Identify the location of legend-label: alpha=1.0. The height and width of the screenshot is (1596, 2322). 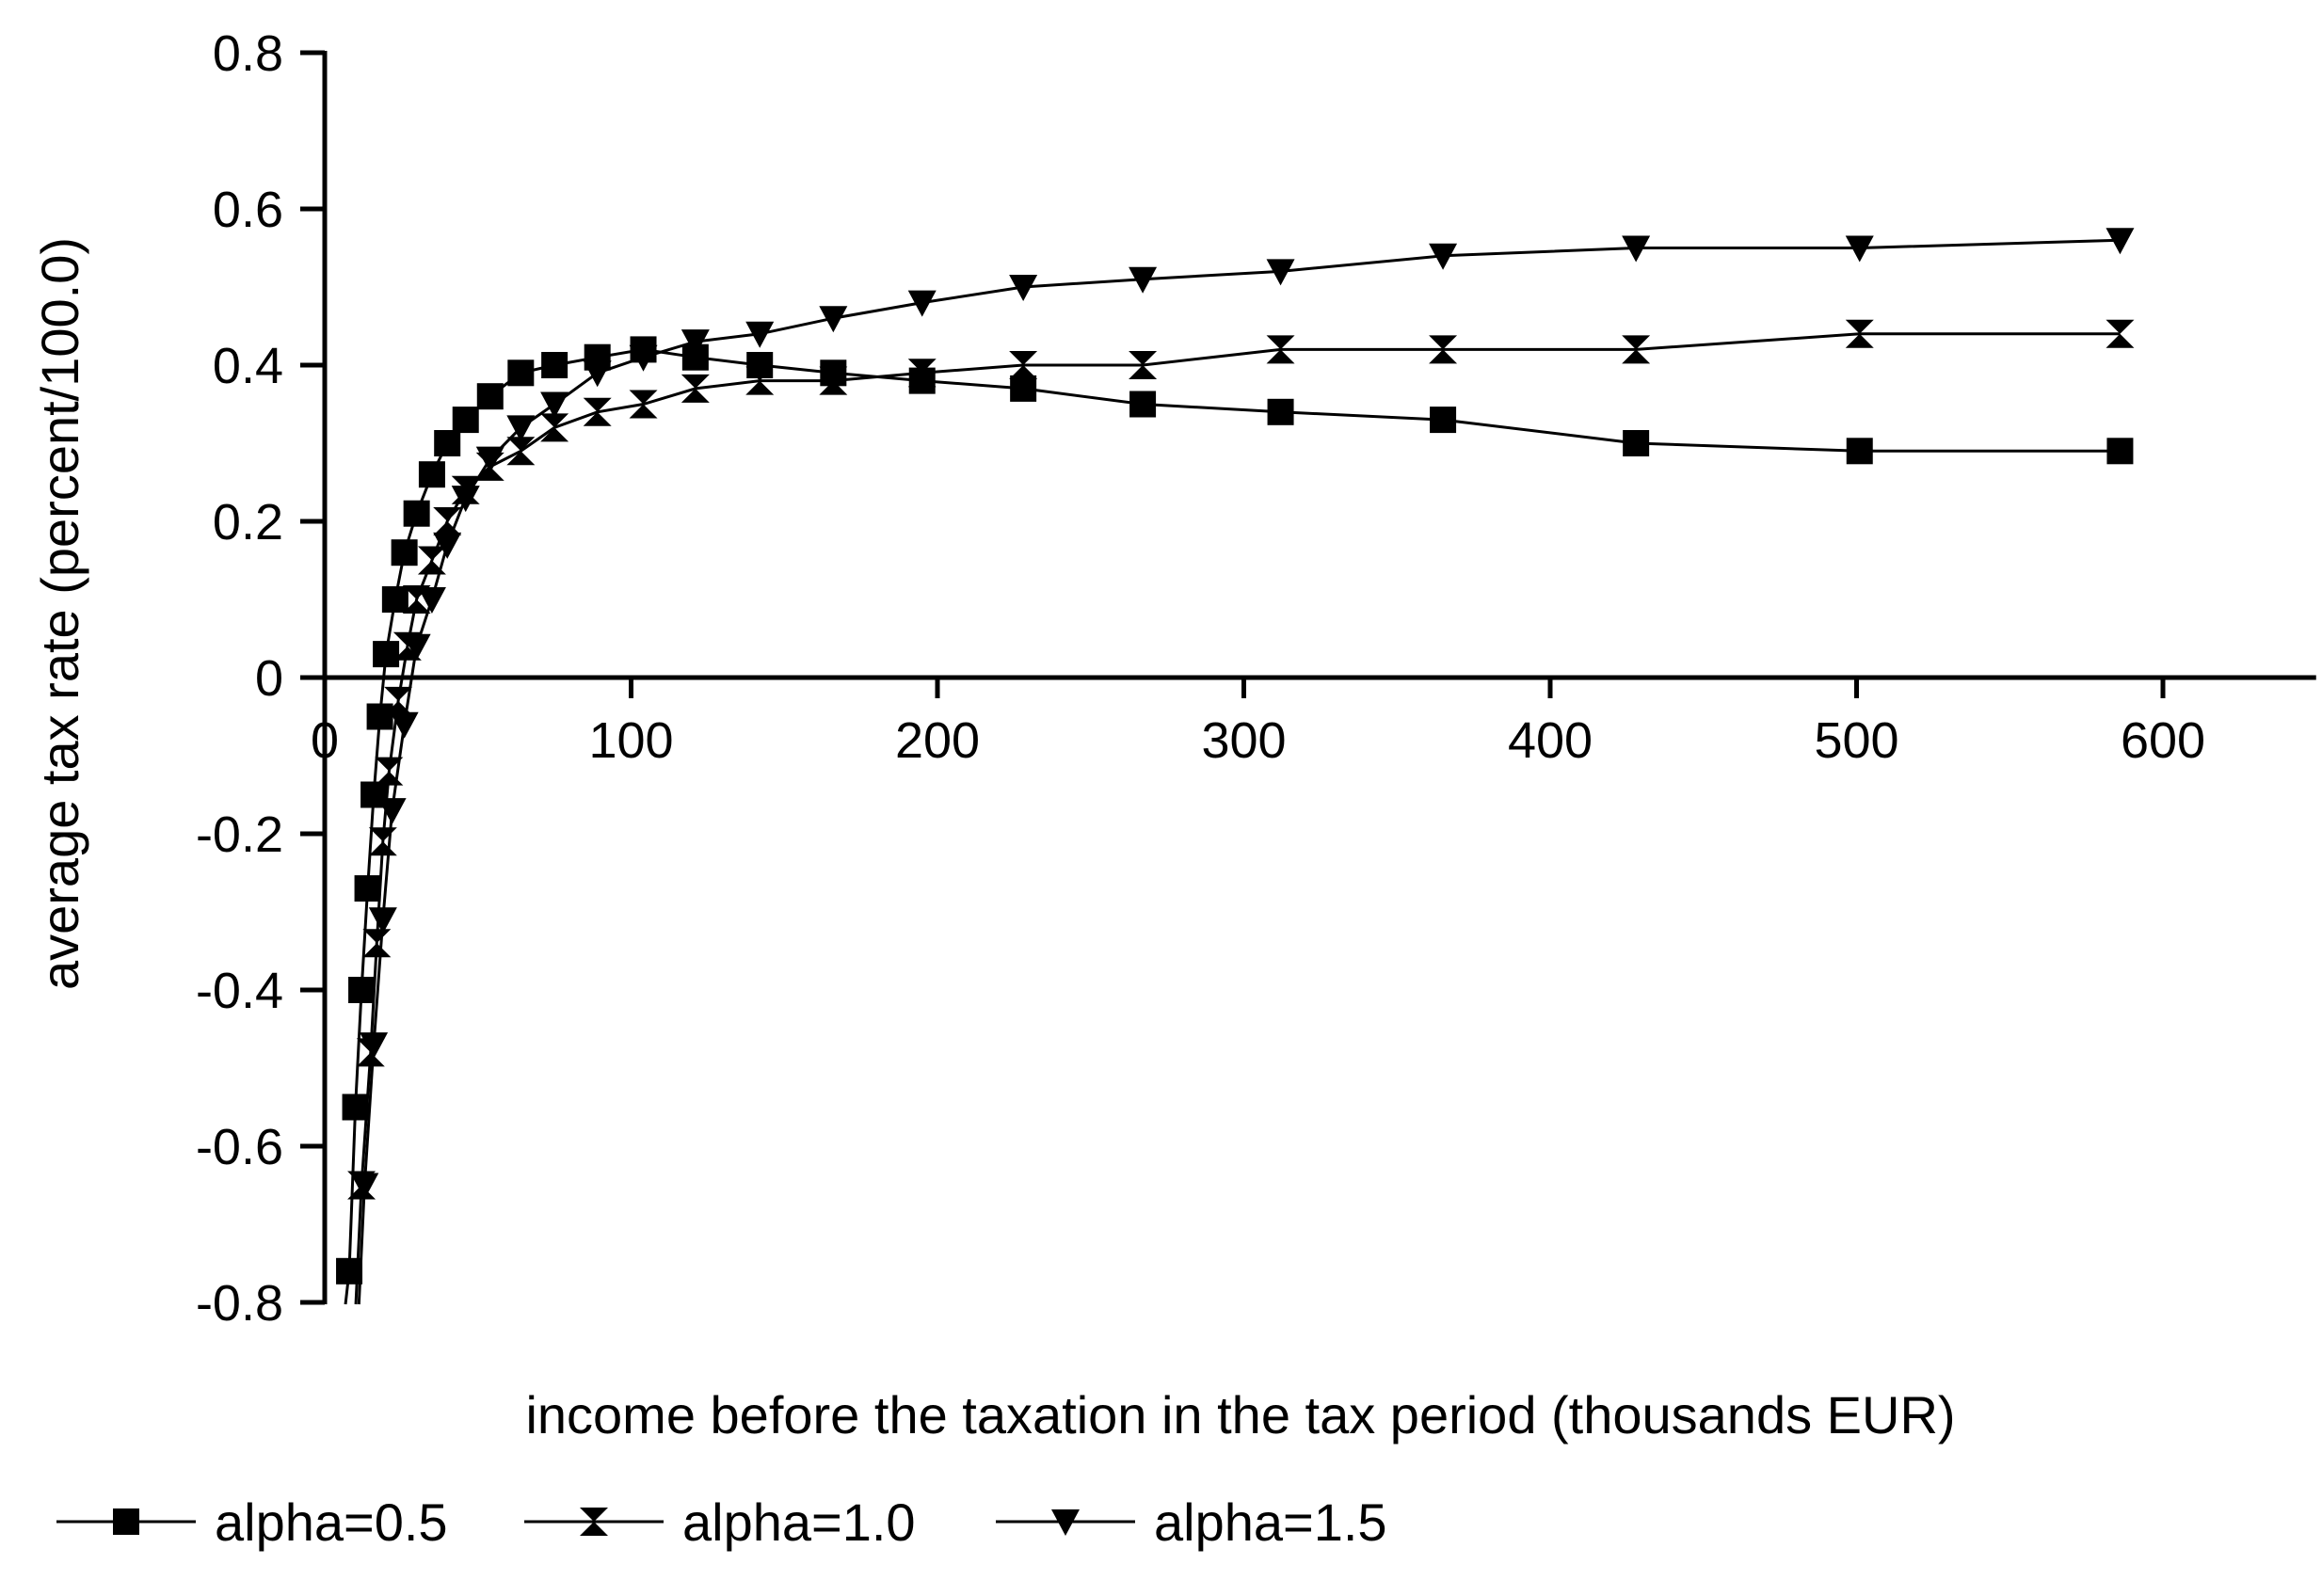
(799, 1522).